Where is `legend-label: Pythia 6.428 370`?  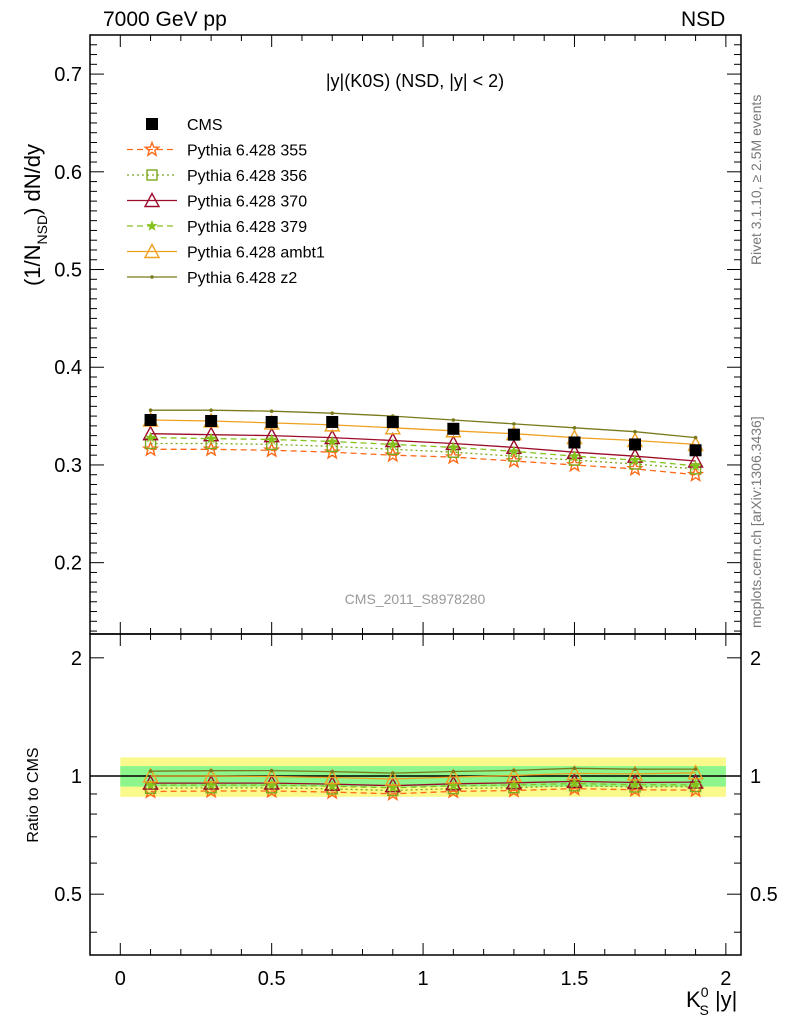 legend-label: Pythia 6.428 370 is located at coordinates (247, 202).